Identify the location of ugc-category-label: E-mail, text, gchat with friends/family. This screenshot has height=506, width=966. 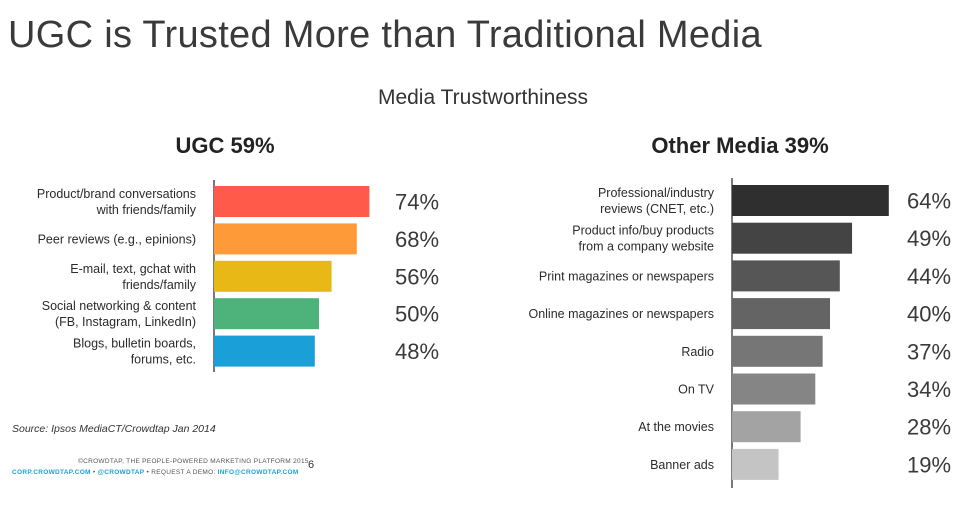
(133, 277).